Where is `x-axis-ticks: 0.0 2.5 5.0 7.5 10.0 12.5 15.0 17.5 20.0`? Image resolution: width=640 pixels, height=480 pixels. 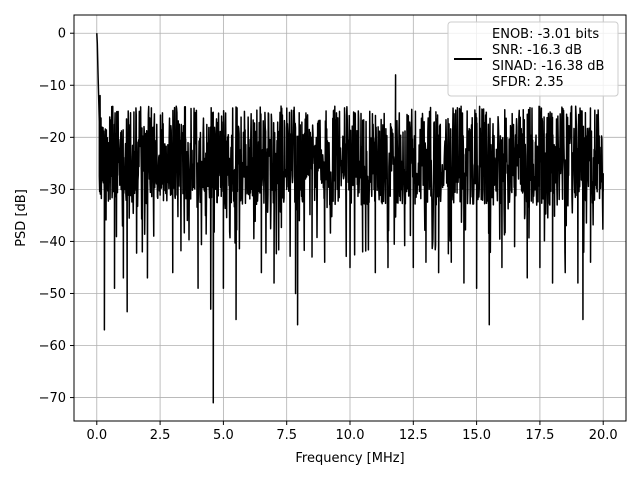 x-axis-ticks: 0.0 2.5 5.0 7.5 10.0 12.5 15.0 17.5 20.0 is located at coordinates (352, 432).